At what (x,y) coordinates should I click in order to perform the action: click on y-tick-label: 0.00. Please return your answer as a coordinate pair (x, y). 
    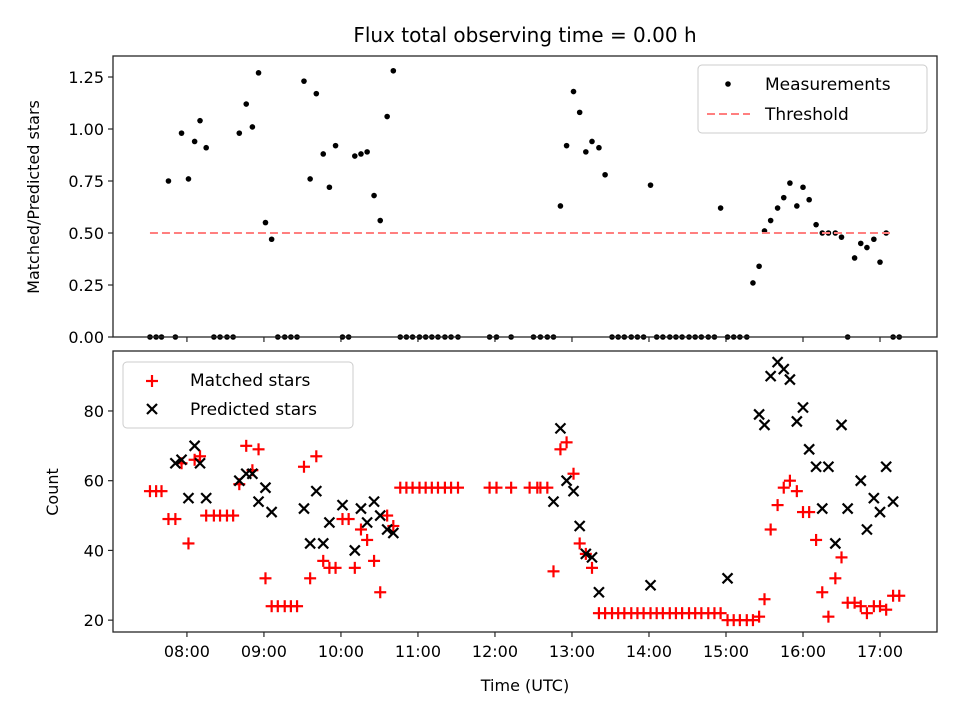
    Looking at the image, I should click on (86, 337).